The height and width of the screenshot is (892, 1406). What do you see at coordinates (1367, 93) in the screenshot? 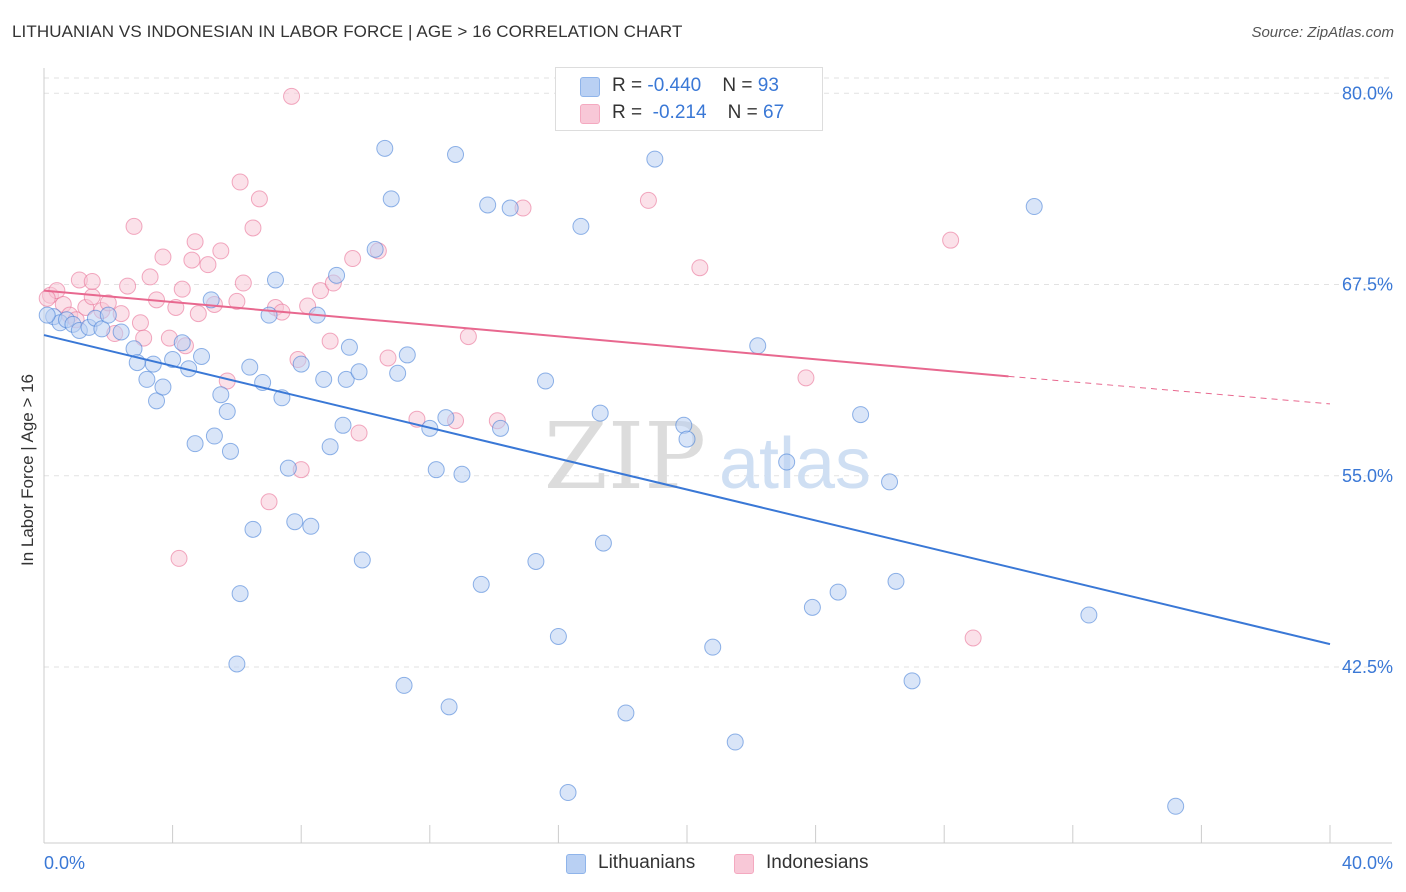
I see `y-tick-label: 80.0%` at bounding box center [1367, 93].